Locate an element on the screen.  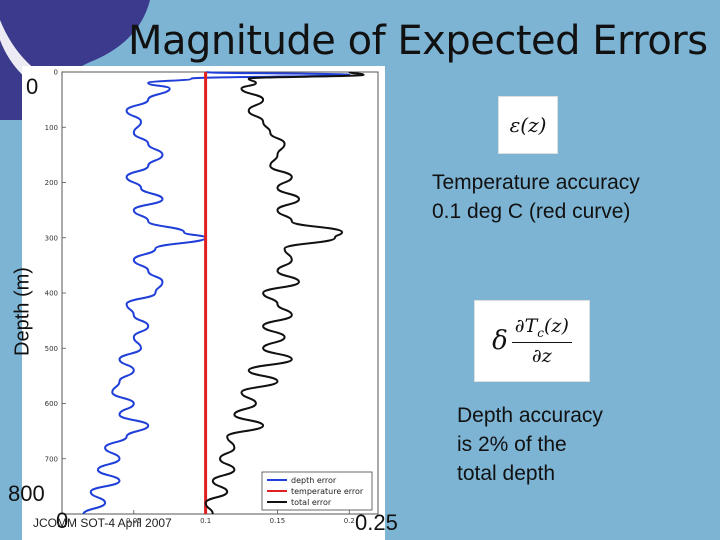
equation-num-tail: (z) is located at coordinates (556, 326).